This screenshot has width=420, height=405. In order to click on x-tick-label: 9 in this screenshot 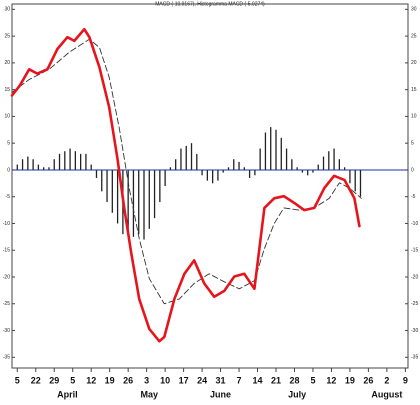, I will do `click(405, 380)`.